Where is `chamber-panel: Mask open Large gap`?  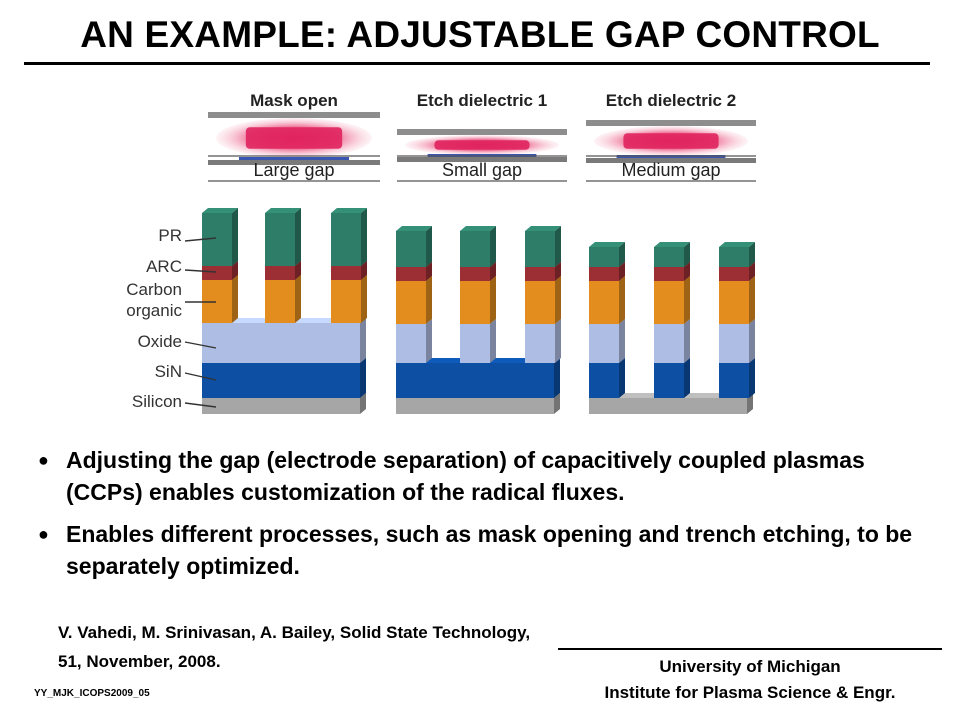 chamber-panel: Mask open Large gap is located at coordinates (294, 136).